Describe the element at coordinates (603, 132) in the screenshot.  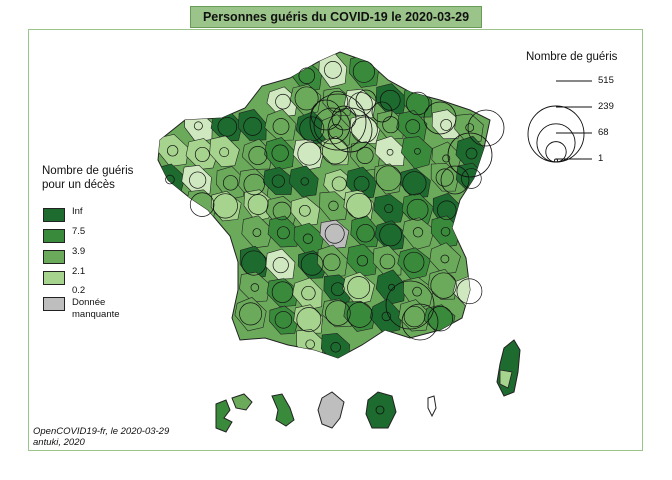
I see `circle-legend-label-68: 68` at that location.